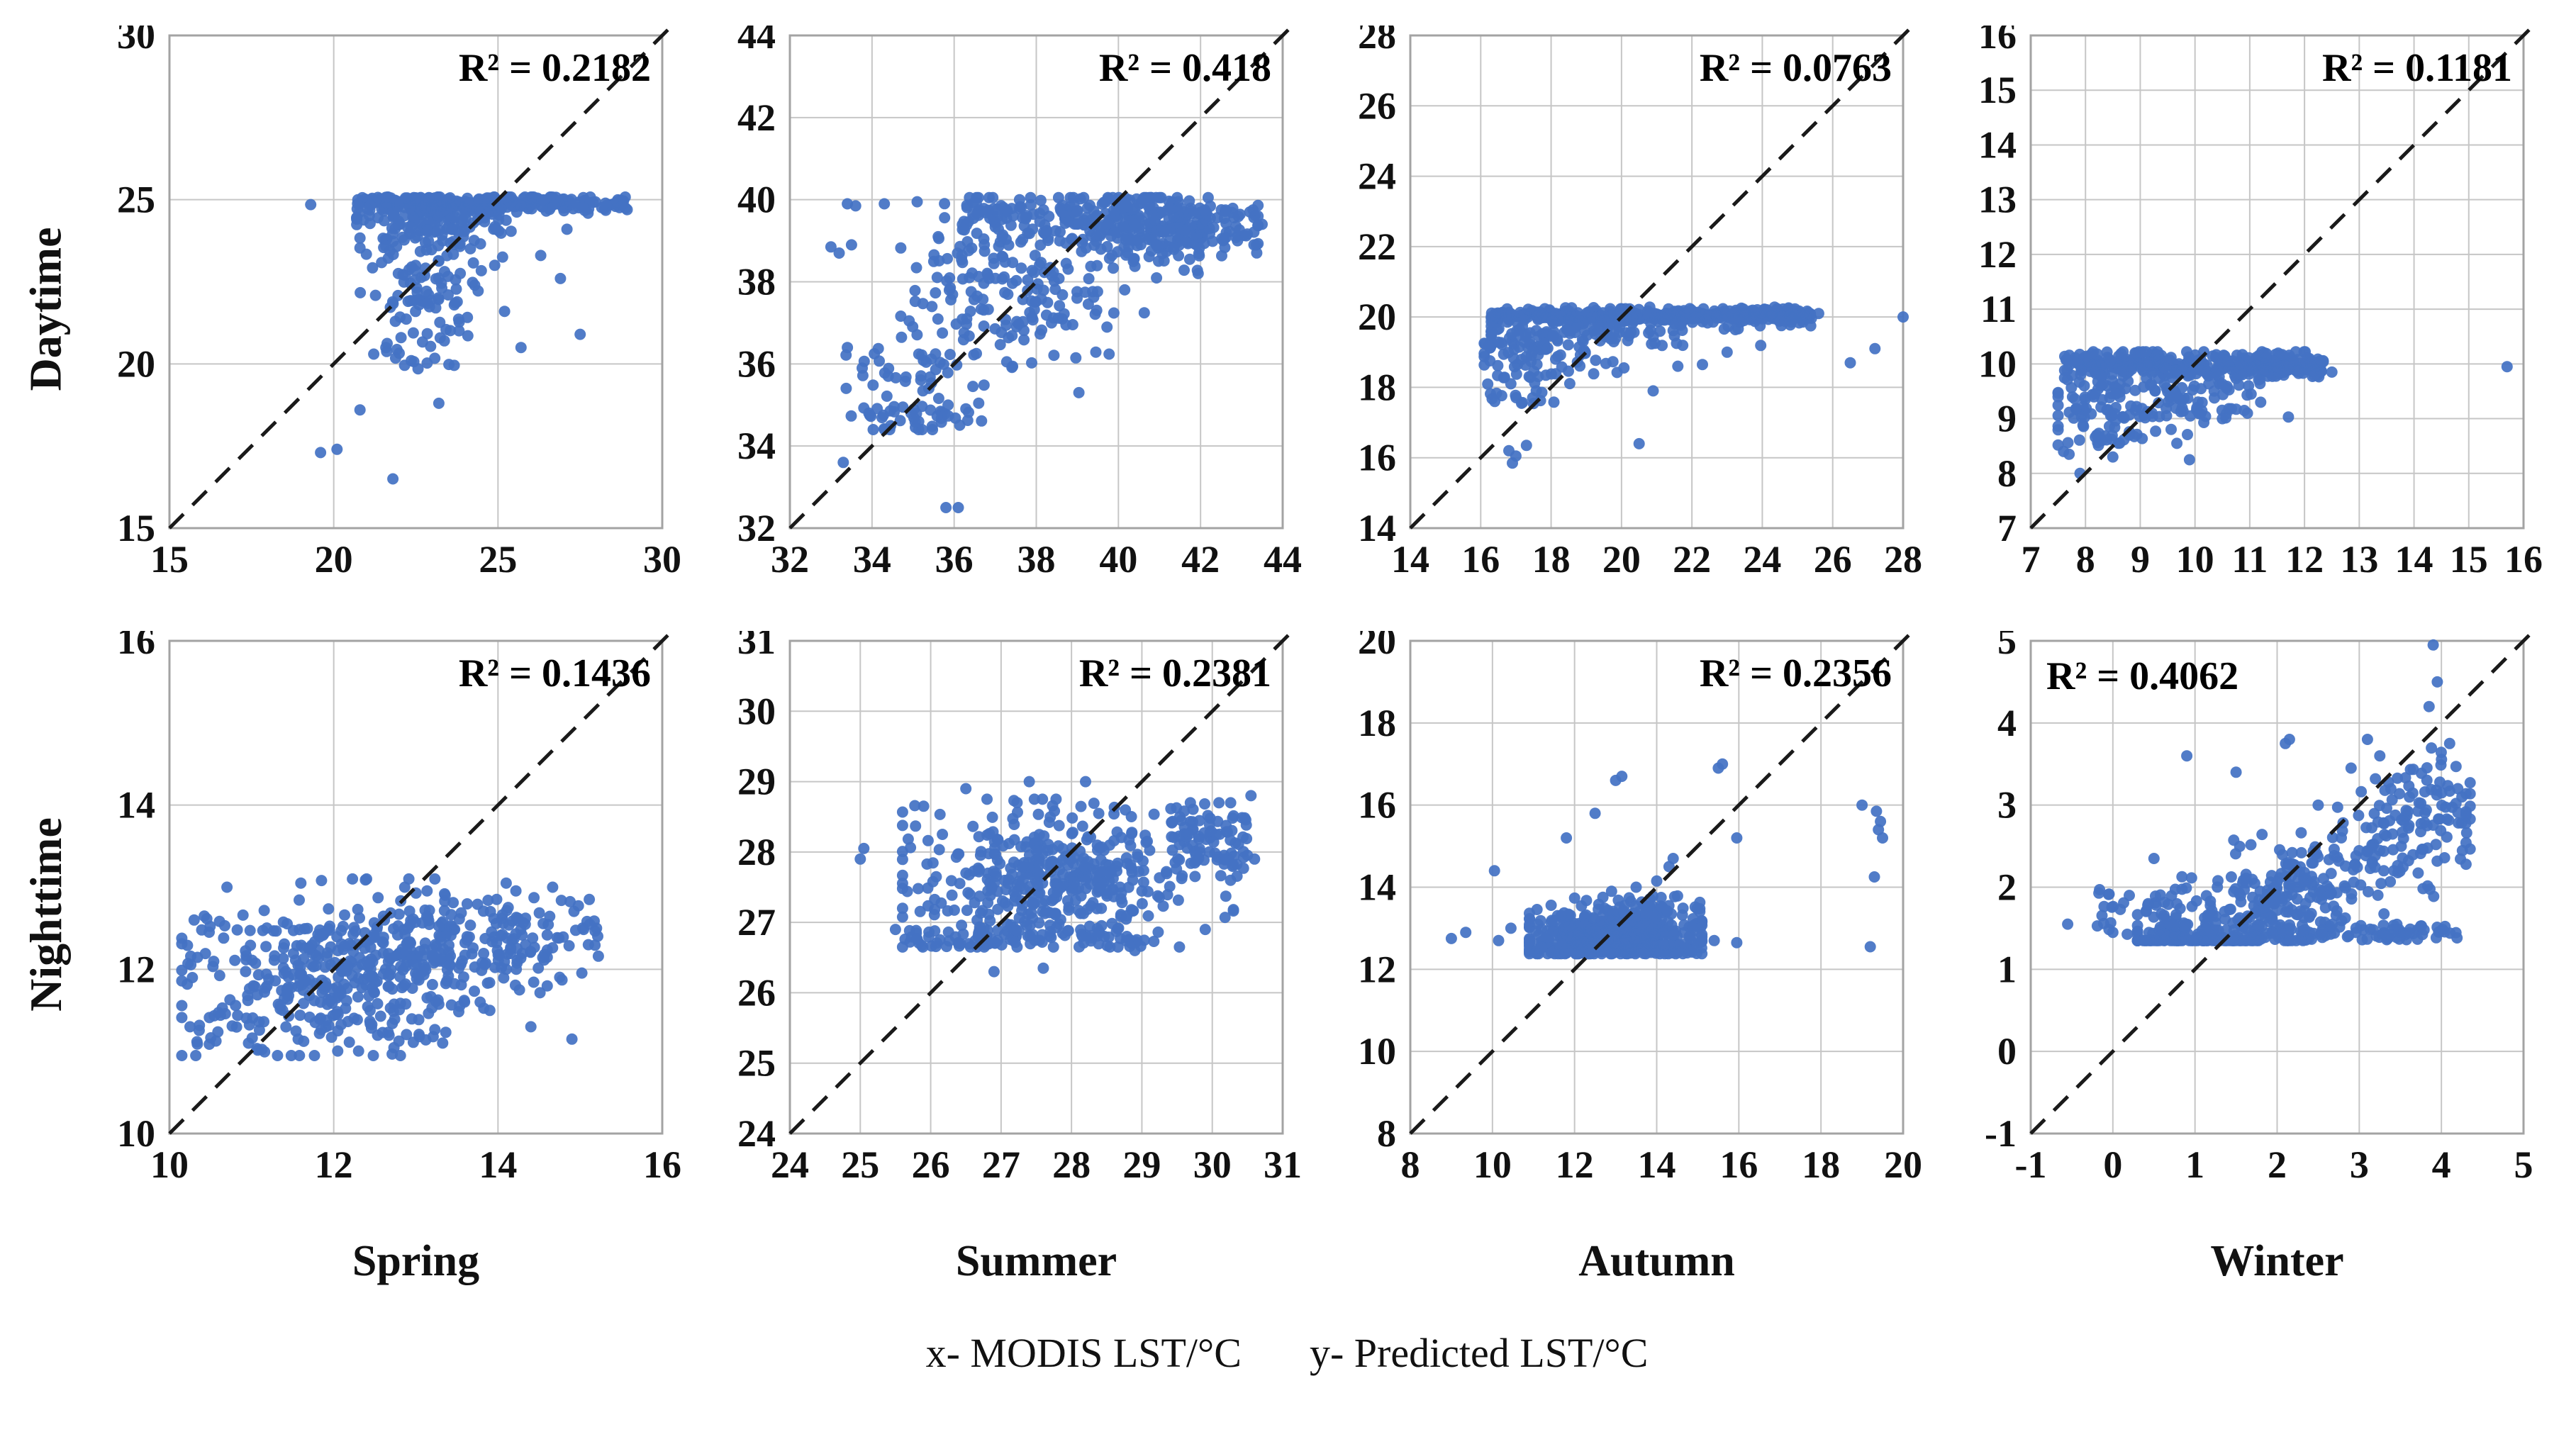 The image size is (2576, 1449). I want to click on svg-text: 36, so click(954, 559).